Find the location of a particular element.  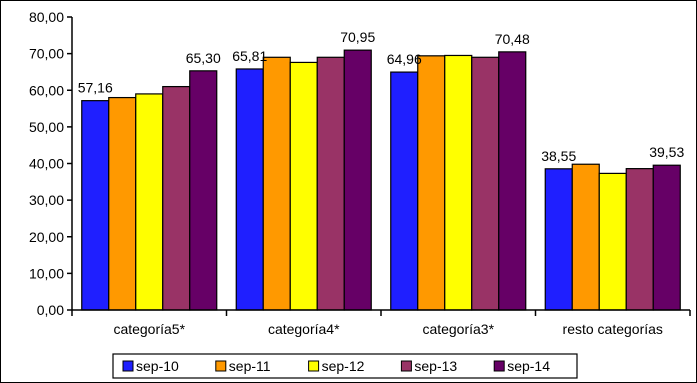

y-tick-label: 10,00 is located at coordinates (46, 273).